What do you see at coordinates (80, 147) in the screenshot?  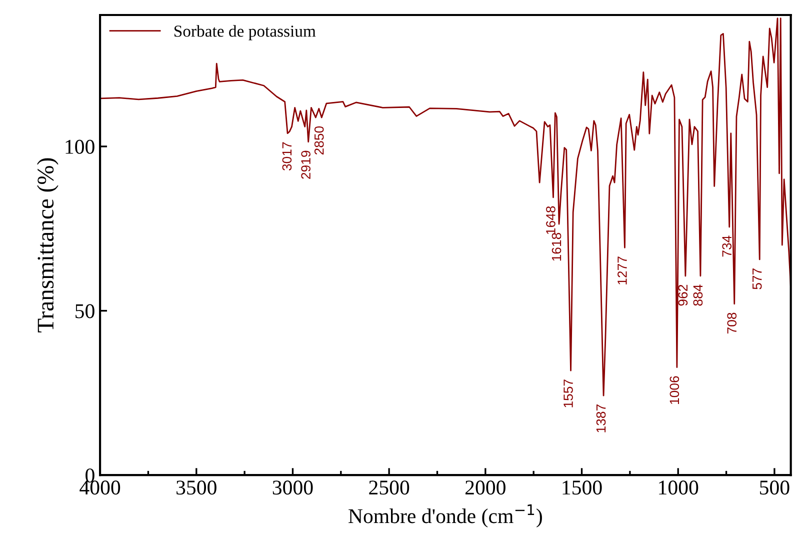 I see `y-tick-label: 100` at bounding box center [80, 147].